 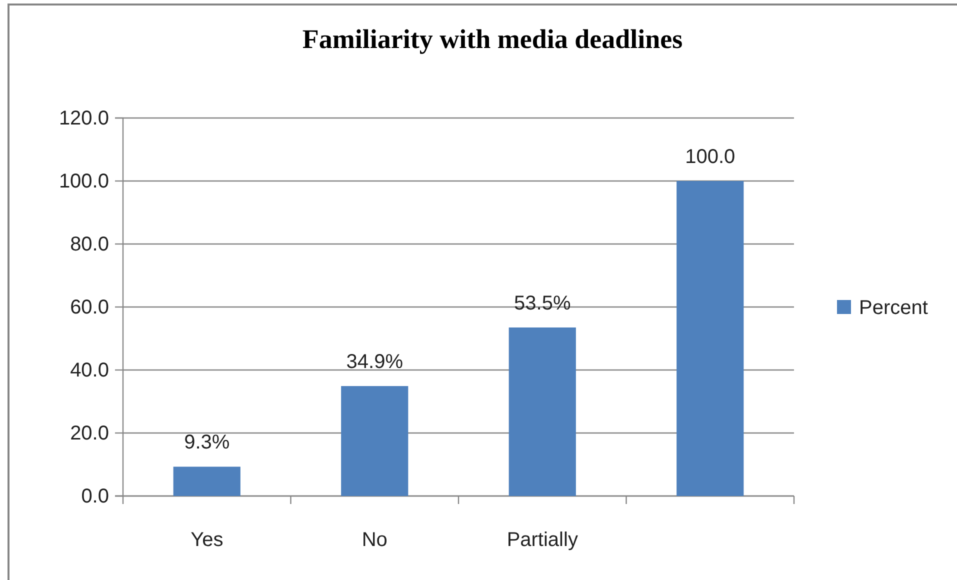 I want to click on legend-label: Percent, so click(x=893, y=308).